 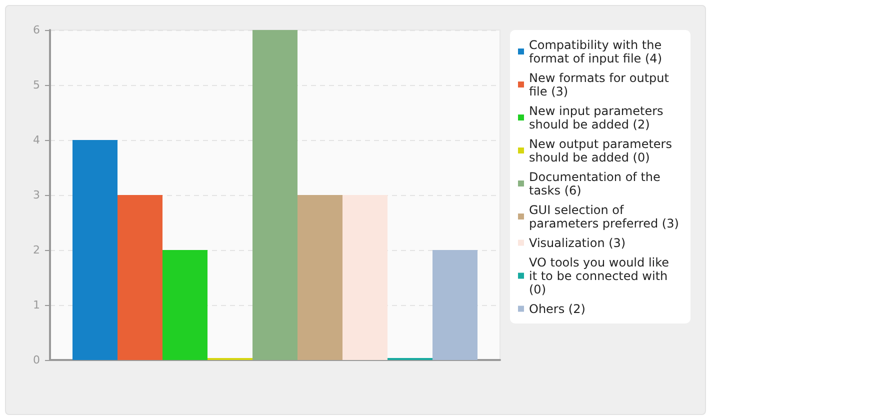 What do you see at coordinates (601, 84) in the screenshot?
I see `legend-label: New formats for output file (3)` at bounding box center [601, 84].